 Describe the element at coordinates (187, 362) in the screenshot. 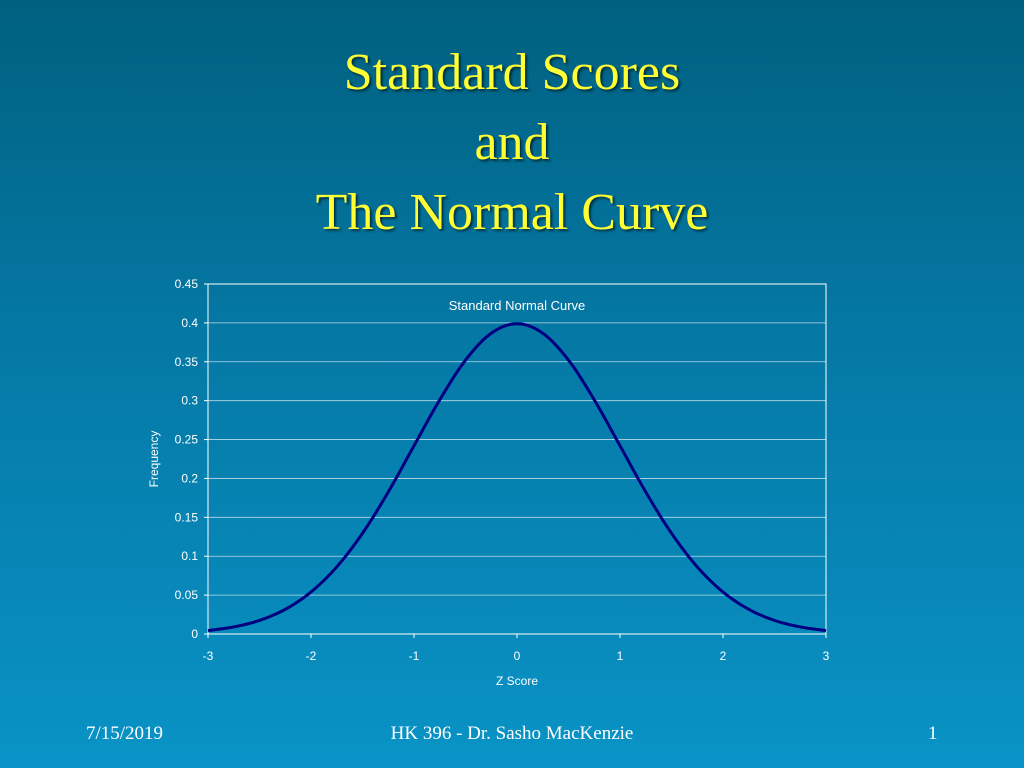

I see `y-tick-label: 0.35` at that location.